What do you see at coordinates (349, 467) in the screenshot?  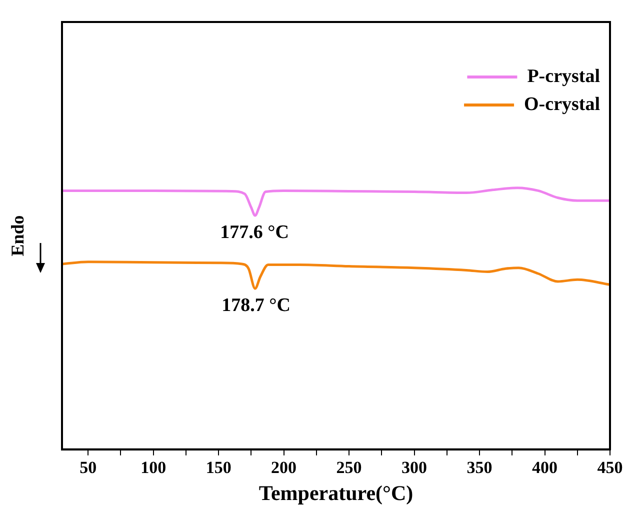 I see `x-tick-label: 250` at bounding box center [349, 467].